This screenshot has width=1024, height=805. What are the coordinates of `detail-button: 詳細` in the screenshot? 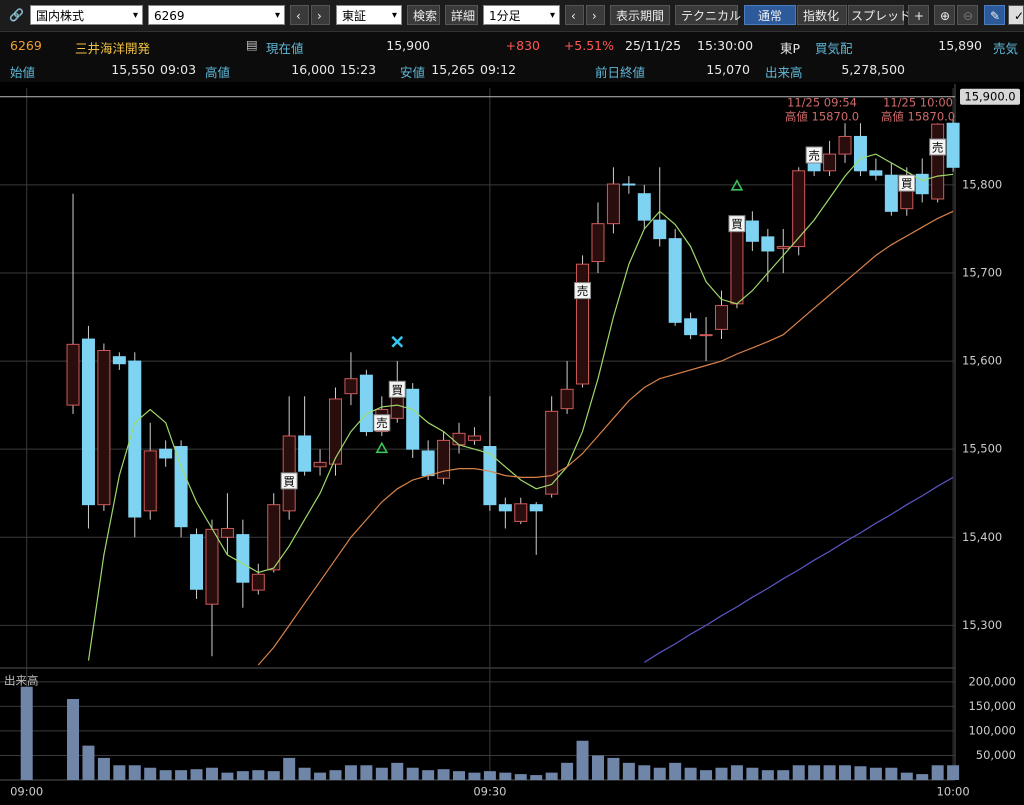 It's located at (461, 15).